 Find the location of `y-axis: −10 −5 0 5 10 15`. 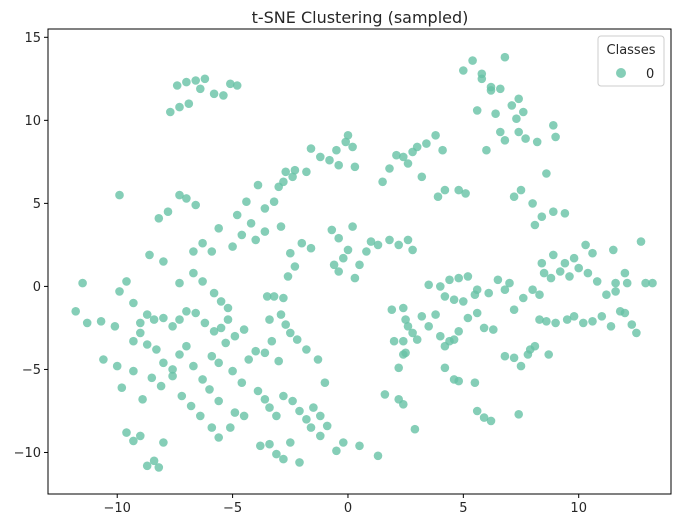

y-axis: −10 −5 0 5 10 15 is located at coordinates (31, 246).